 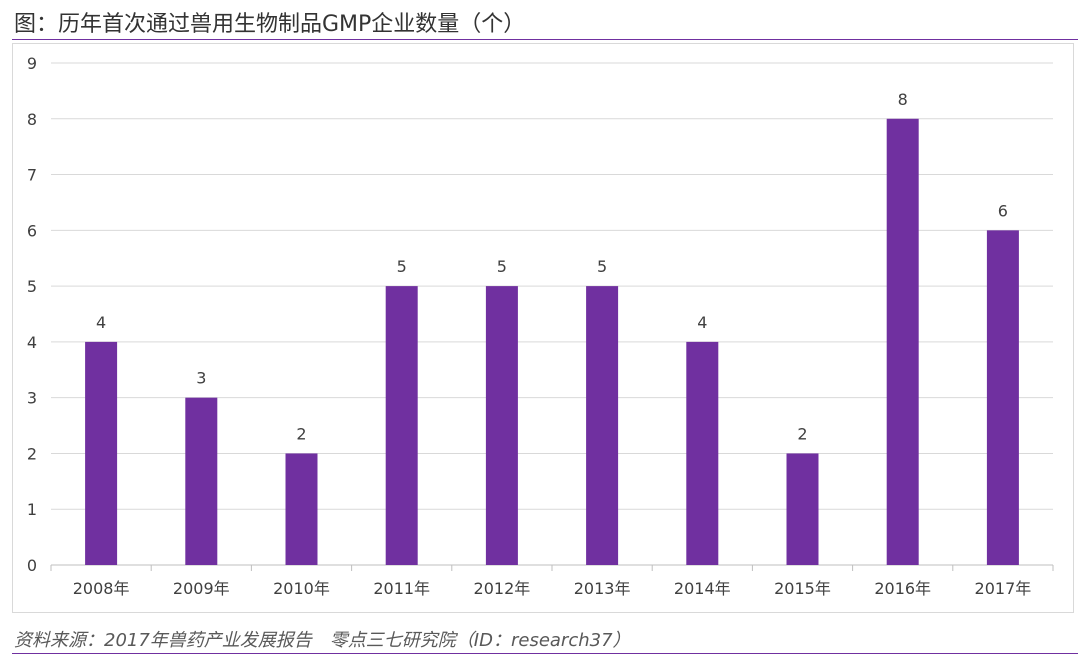 I want to click on data-label-2014年: 4, so click(x=702, y=322).